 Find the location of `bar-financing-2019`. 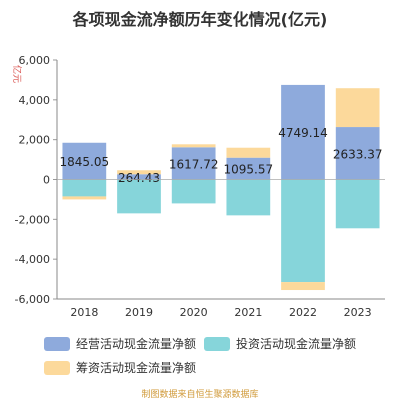

bar-financing-2019 is located at coordinates (139, 172).